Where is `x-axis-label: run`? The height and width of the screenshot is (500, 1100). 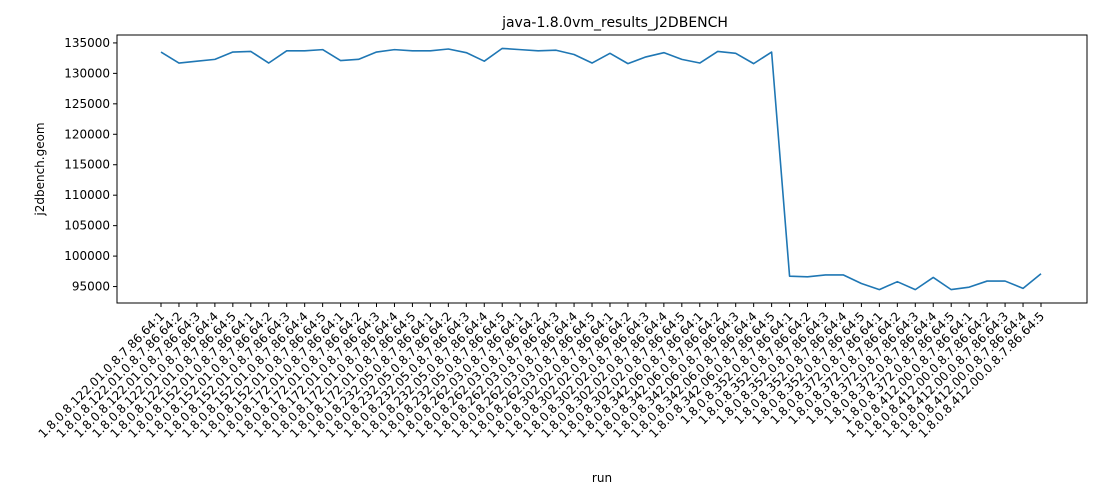 x-axis-label: run is located at coordinates (602, 478).